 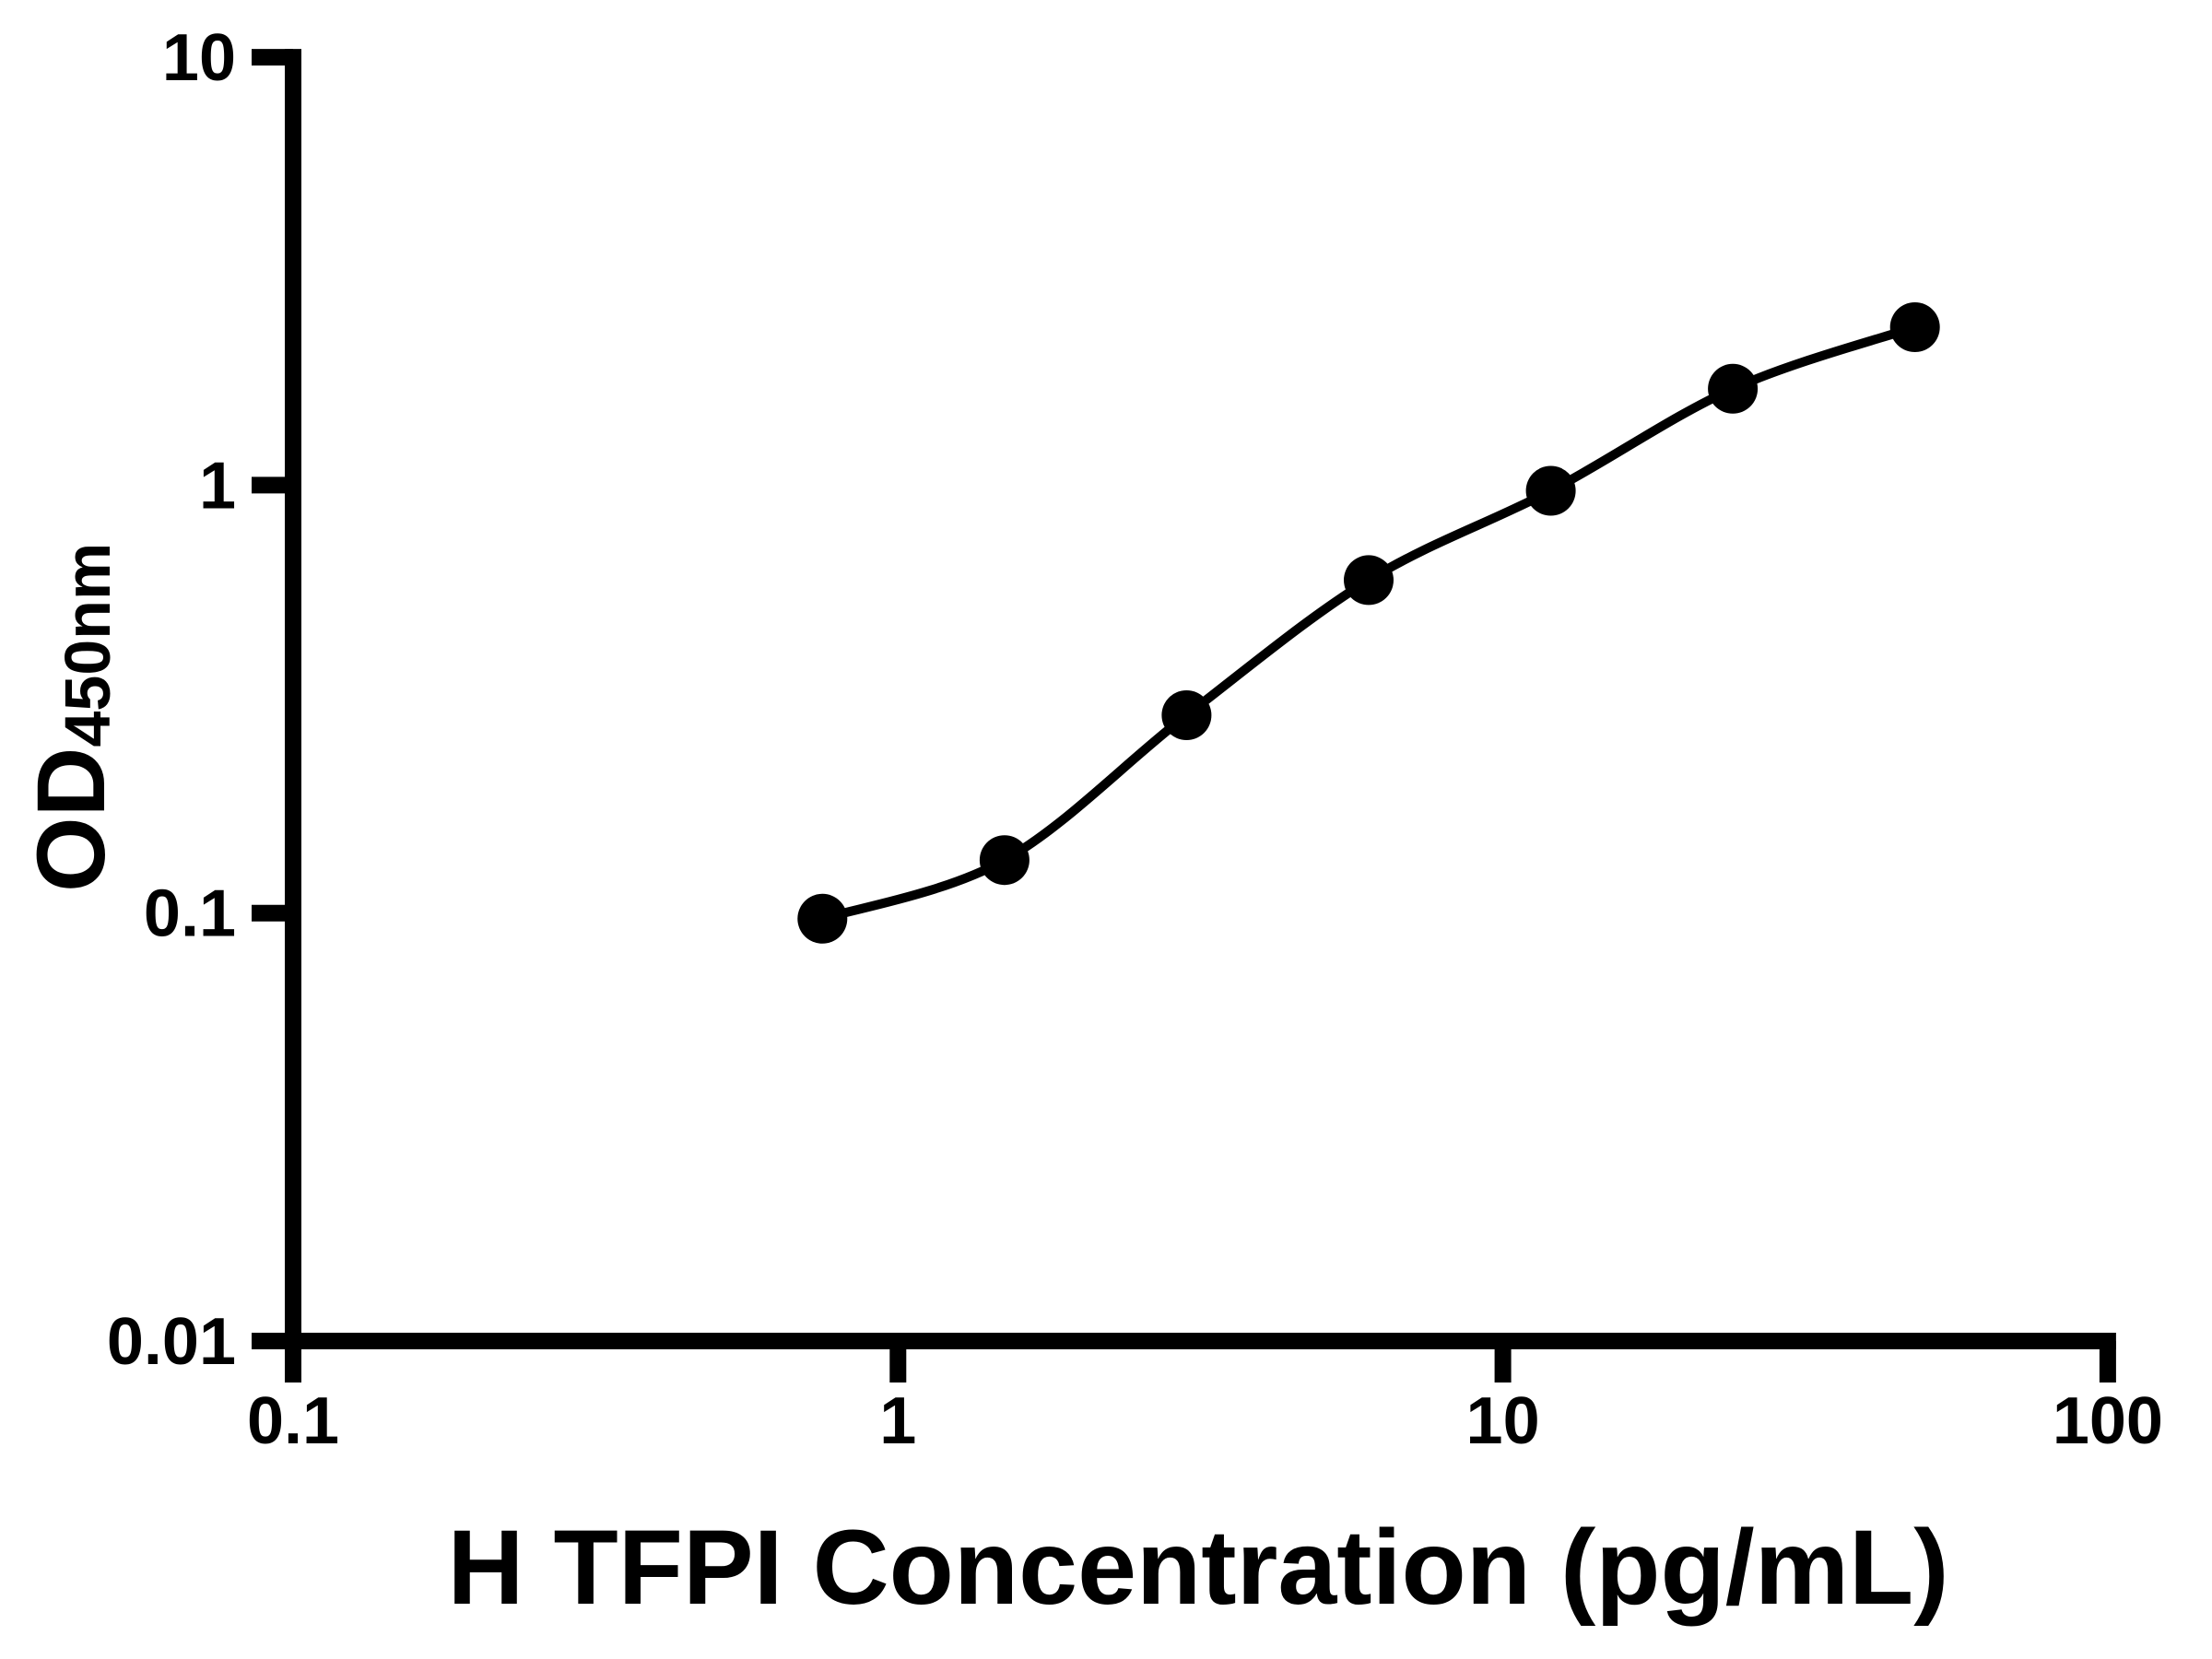 What do you see at coordinates (897, 1421) in the screenshot?
I see `x-axis-tick-label: 1` at bounding box center [897, 1421].